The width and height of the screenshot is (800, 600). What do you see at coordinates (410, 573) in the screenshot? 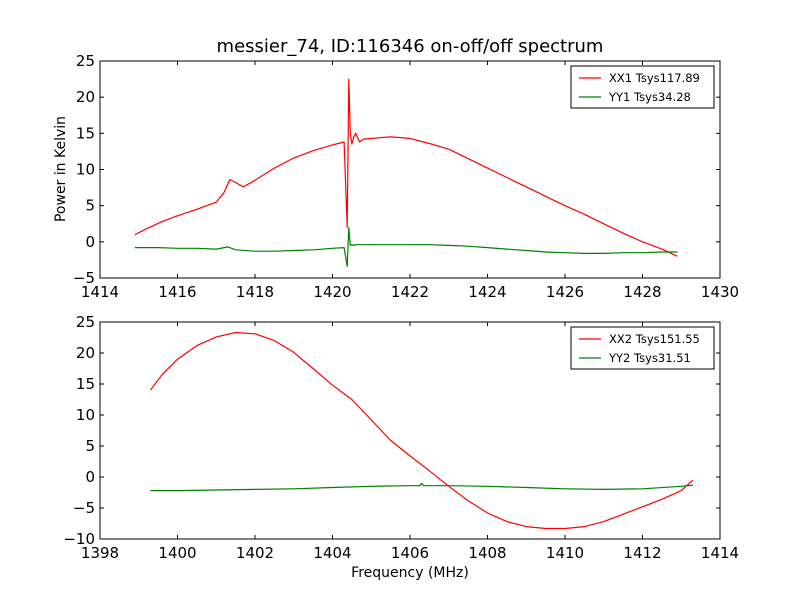
I see `x-axis-label: Frequency (MHz)` at bounding box center [410, 573].